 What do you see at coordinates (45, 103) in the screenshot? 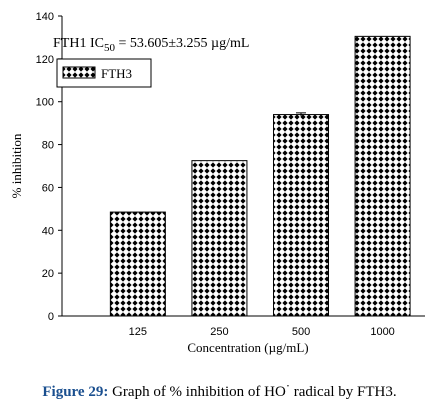
I see `y-tick-label: 100` at bounding box center [45, 103].